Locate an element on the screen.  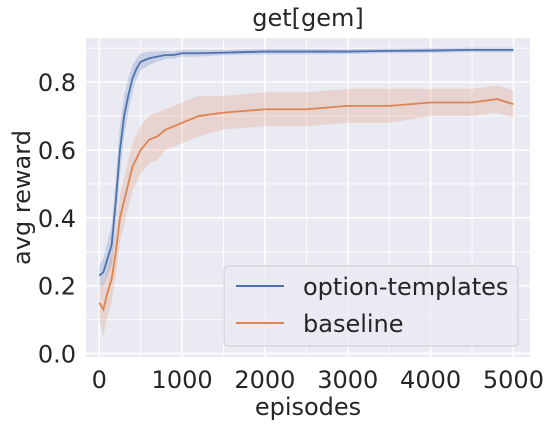
y-tick-labels: 0.0 0.2 0.4 0.6 0.8 is located at coordinates (57, 218).